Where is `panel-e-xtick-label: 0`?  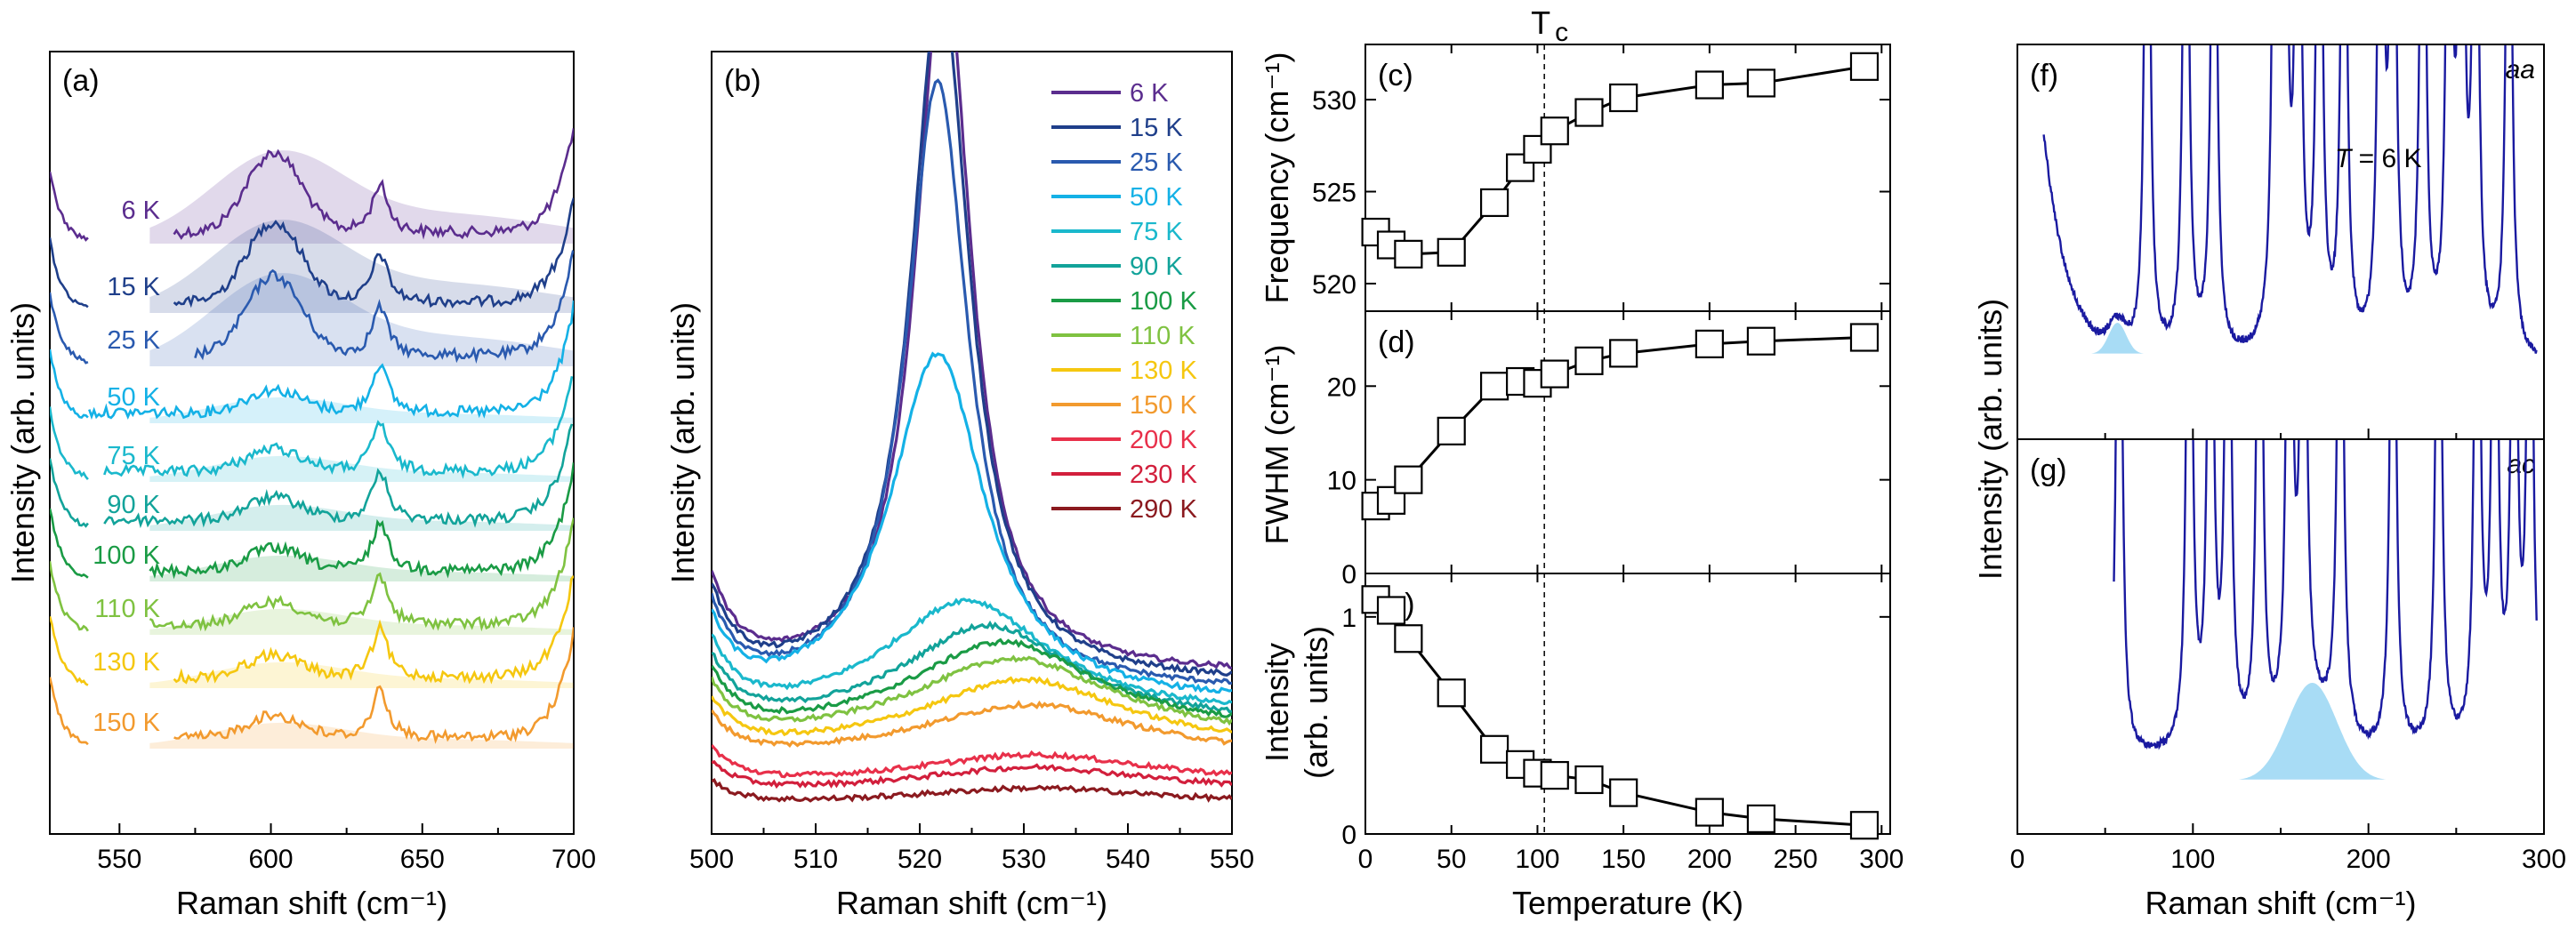
panel-e-xtick-label: 0 is located at coordinates (1365, 859).